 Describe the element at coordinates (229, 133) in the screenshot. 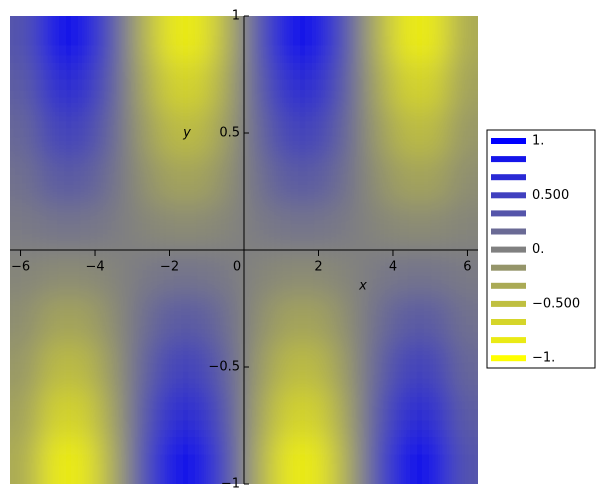

I see `y-tick-label: 0.5` at that location.